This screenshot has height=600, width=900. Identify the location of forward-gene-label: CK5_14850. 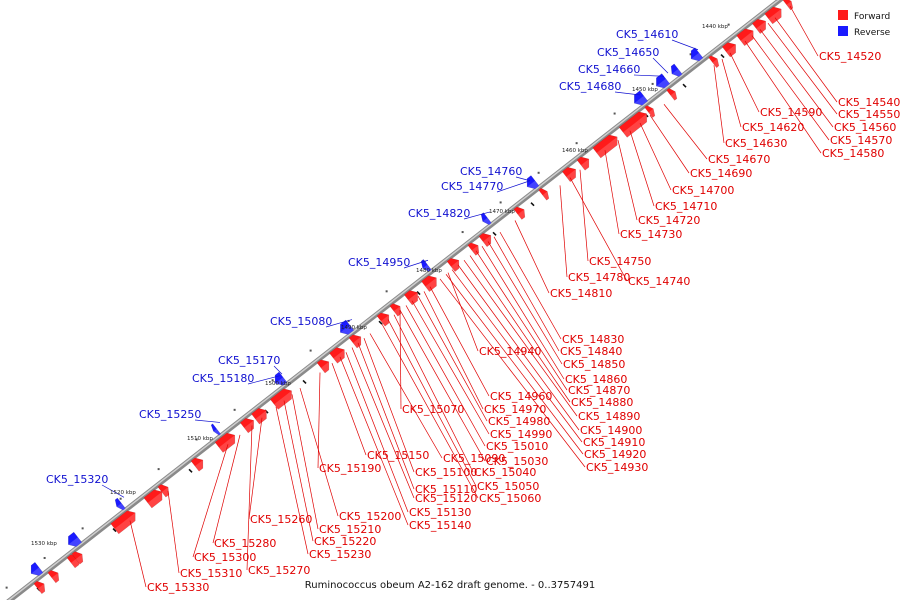
(594, 364).